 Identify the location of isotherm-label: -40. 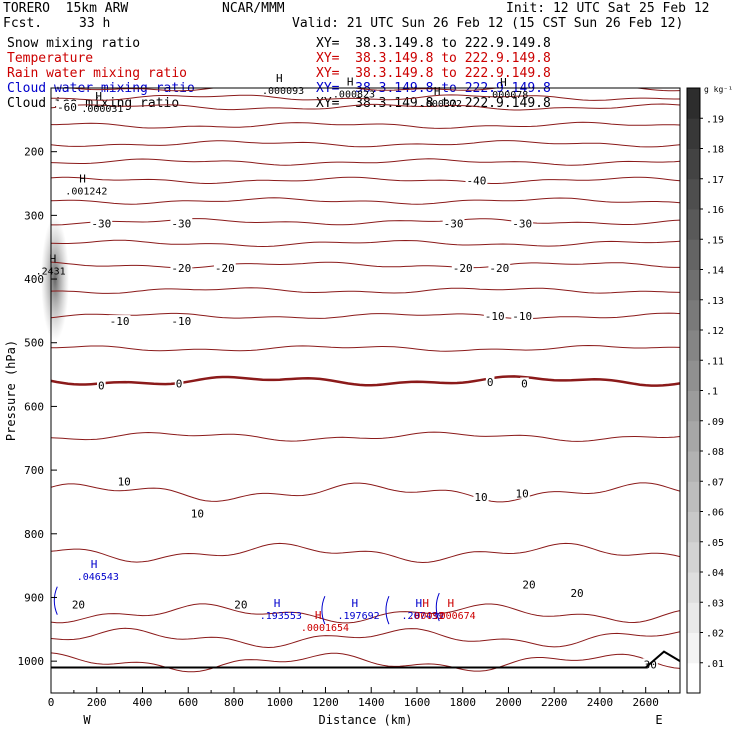
(476, 180).